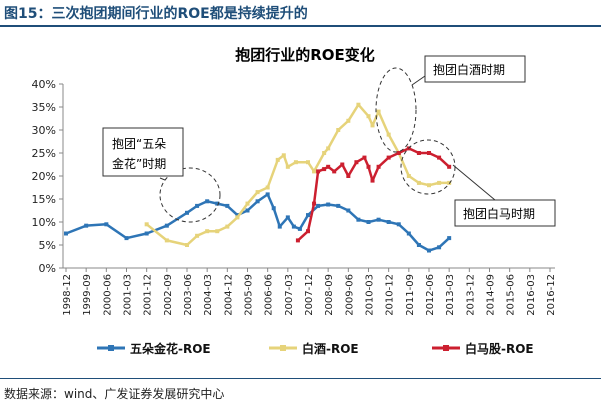 This screenshot has height=406, width=601. What do you see at coordinates (44, 130) in the screenshot?
I see `y-tick-label: 30%` at bounding box center [44, 130].